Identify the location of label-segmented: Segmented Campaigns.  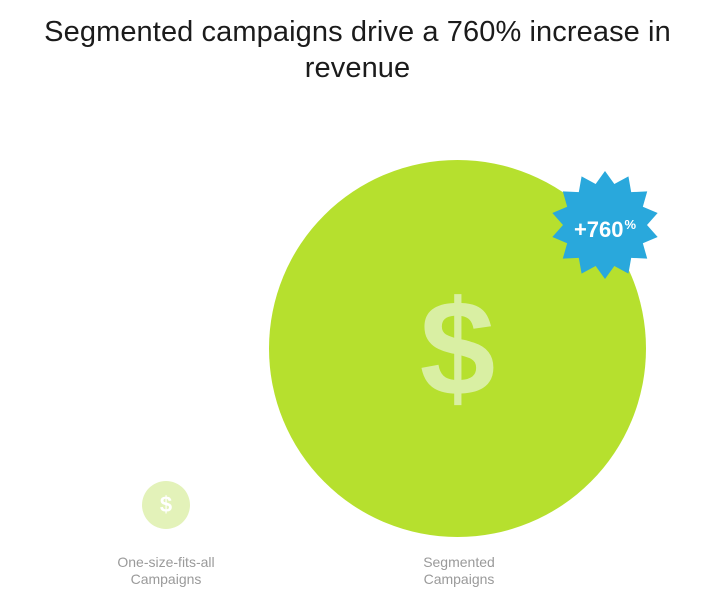
(459, 571).